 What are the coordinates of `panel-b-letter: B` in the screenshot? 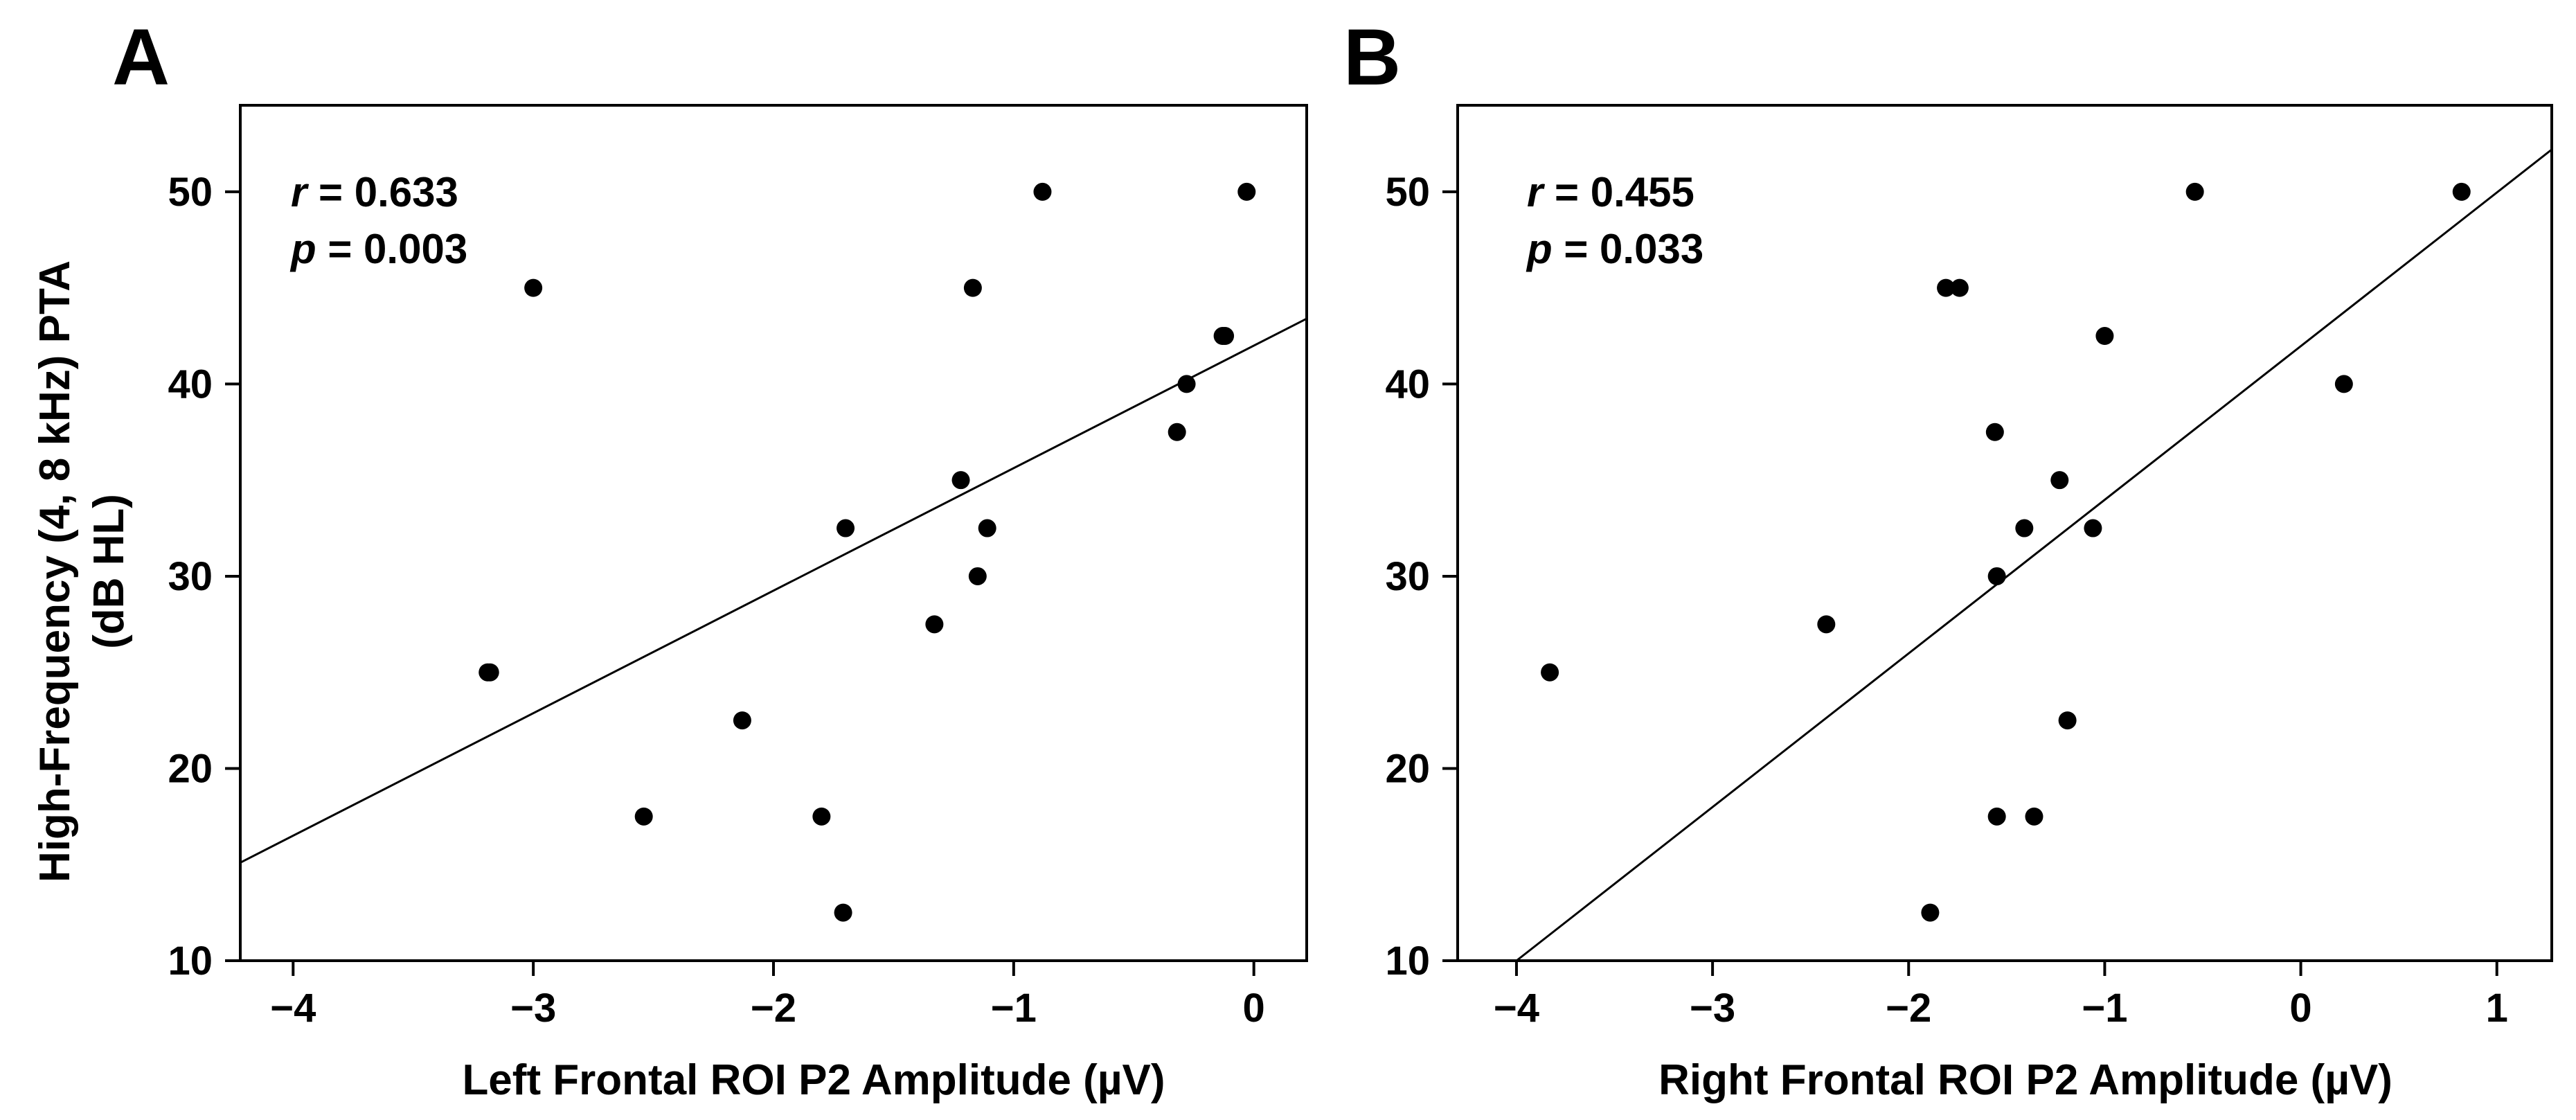 It's located at (1372, 57).